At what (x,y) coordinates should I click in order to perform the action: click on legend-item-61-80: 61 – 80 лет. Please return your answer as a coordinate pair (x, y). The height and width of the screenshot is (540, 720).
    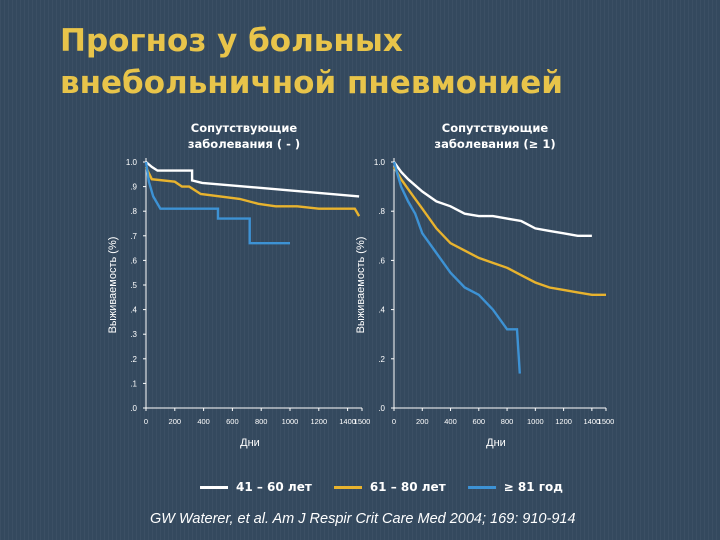
    Looking at the image, I should click on (389, 487).